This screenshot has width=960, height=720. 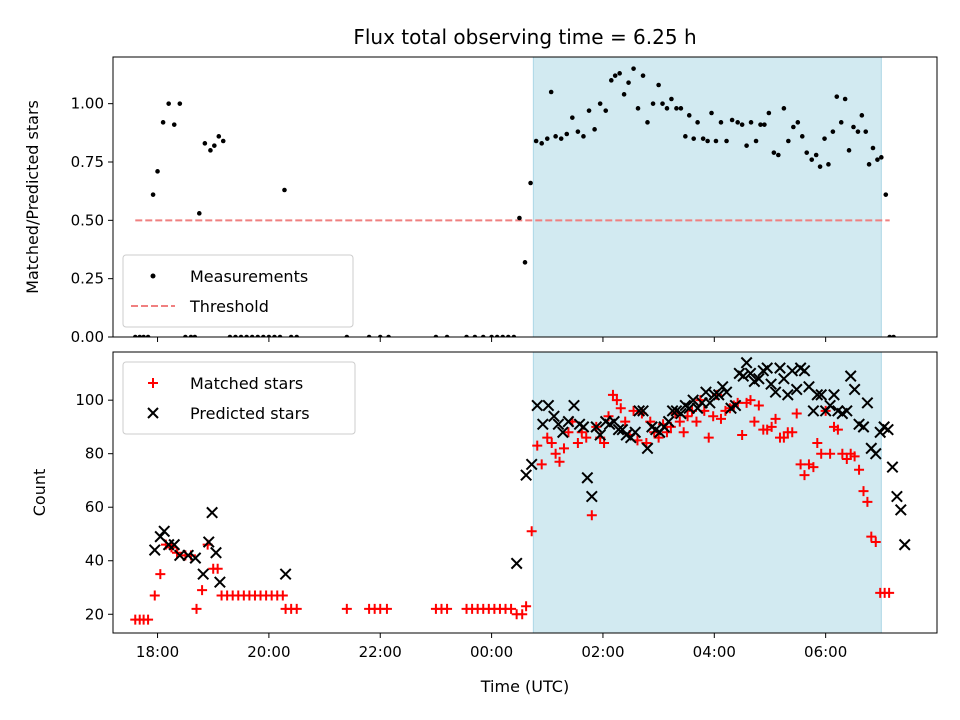 What do you see at coordinates (229, 306) in the screenshot?
I see `legend-label: Threshold` at bounding box center [229, 306].